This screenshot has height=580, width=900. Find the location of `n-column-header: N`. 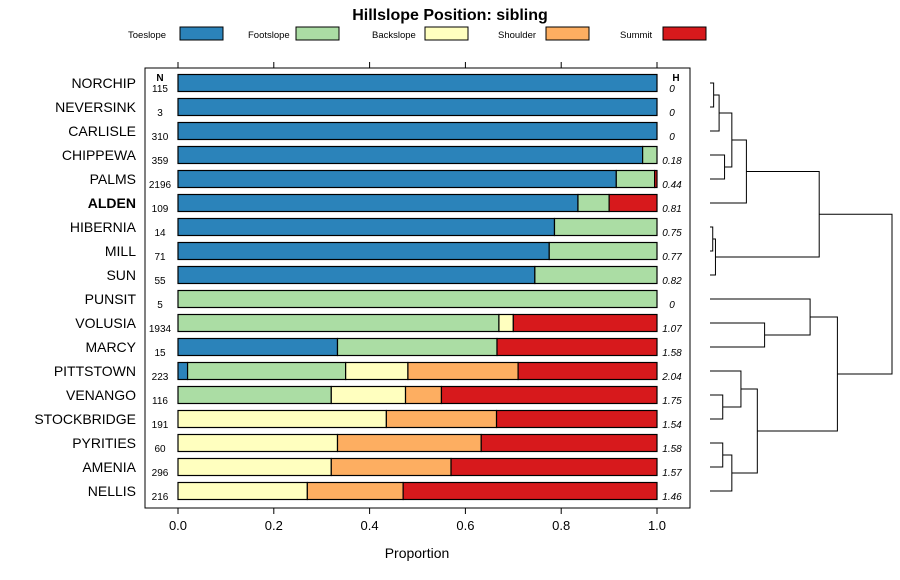

n-column-header: N is located at coordinates (159, 78).